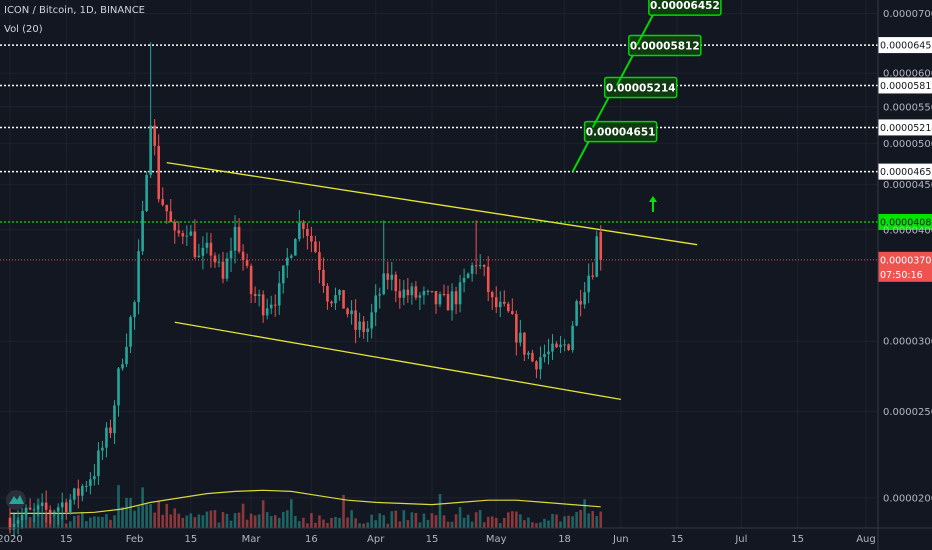 Image resolution: width=932 pixels, height=550 pixels. I want to click on x-tick-label: Jul, so click(740, 539).